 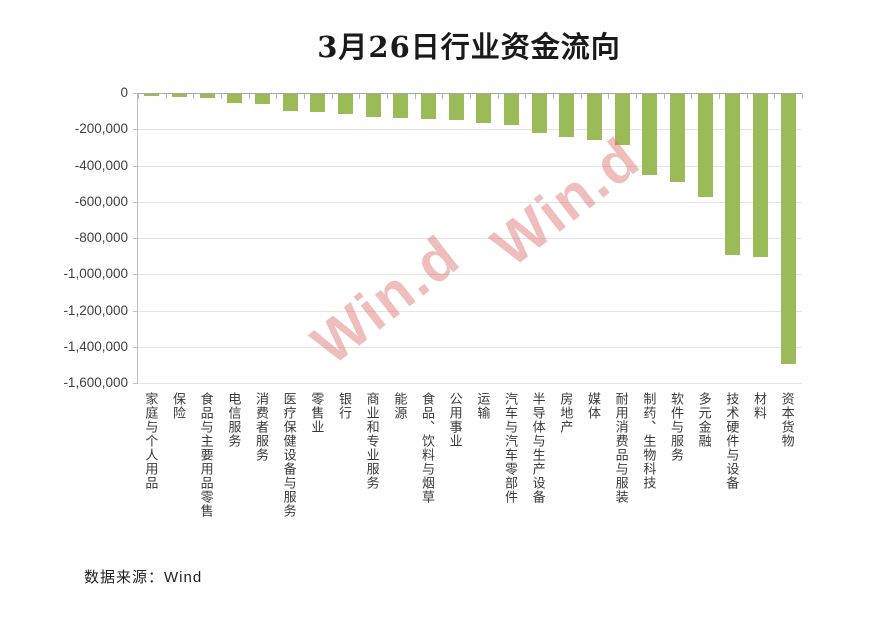 What do you see at coordinates (732, 441) in the screenshot?
I see `x-category-label: 技术硬件与设备` at bounding box center [732, 441].